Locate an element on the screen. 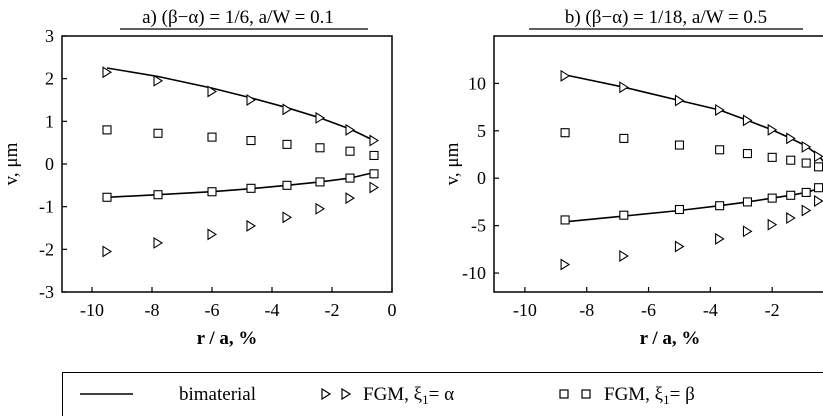 The height and width of the screenshot is (416, 823). y-tick-label-b-0: -10 is located at coordinates (474, 273).